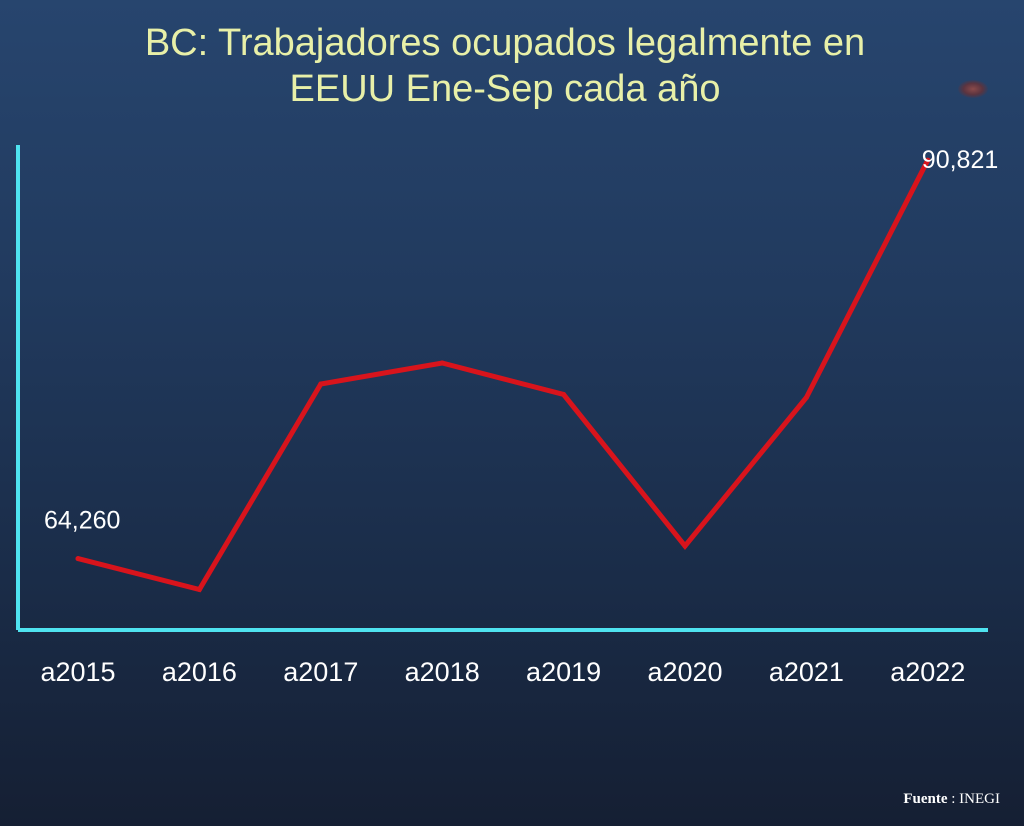 This screenshot has width=1024, height=826. I want to click on data-point-a2019, so click(564, 394).